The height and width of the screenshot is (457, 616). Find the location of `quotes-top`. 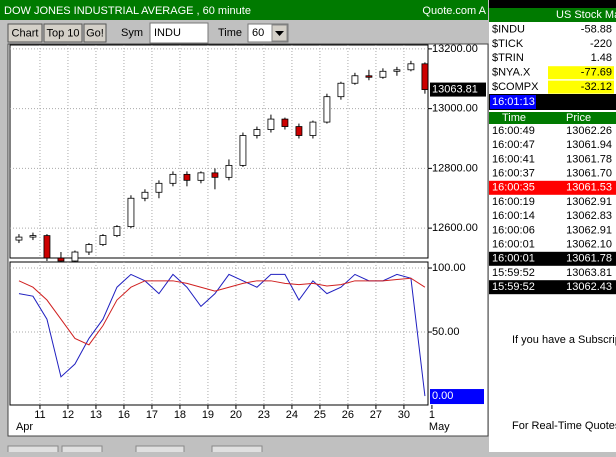

quotes-top is located at coordinates (552, 4).